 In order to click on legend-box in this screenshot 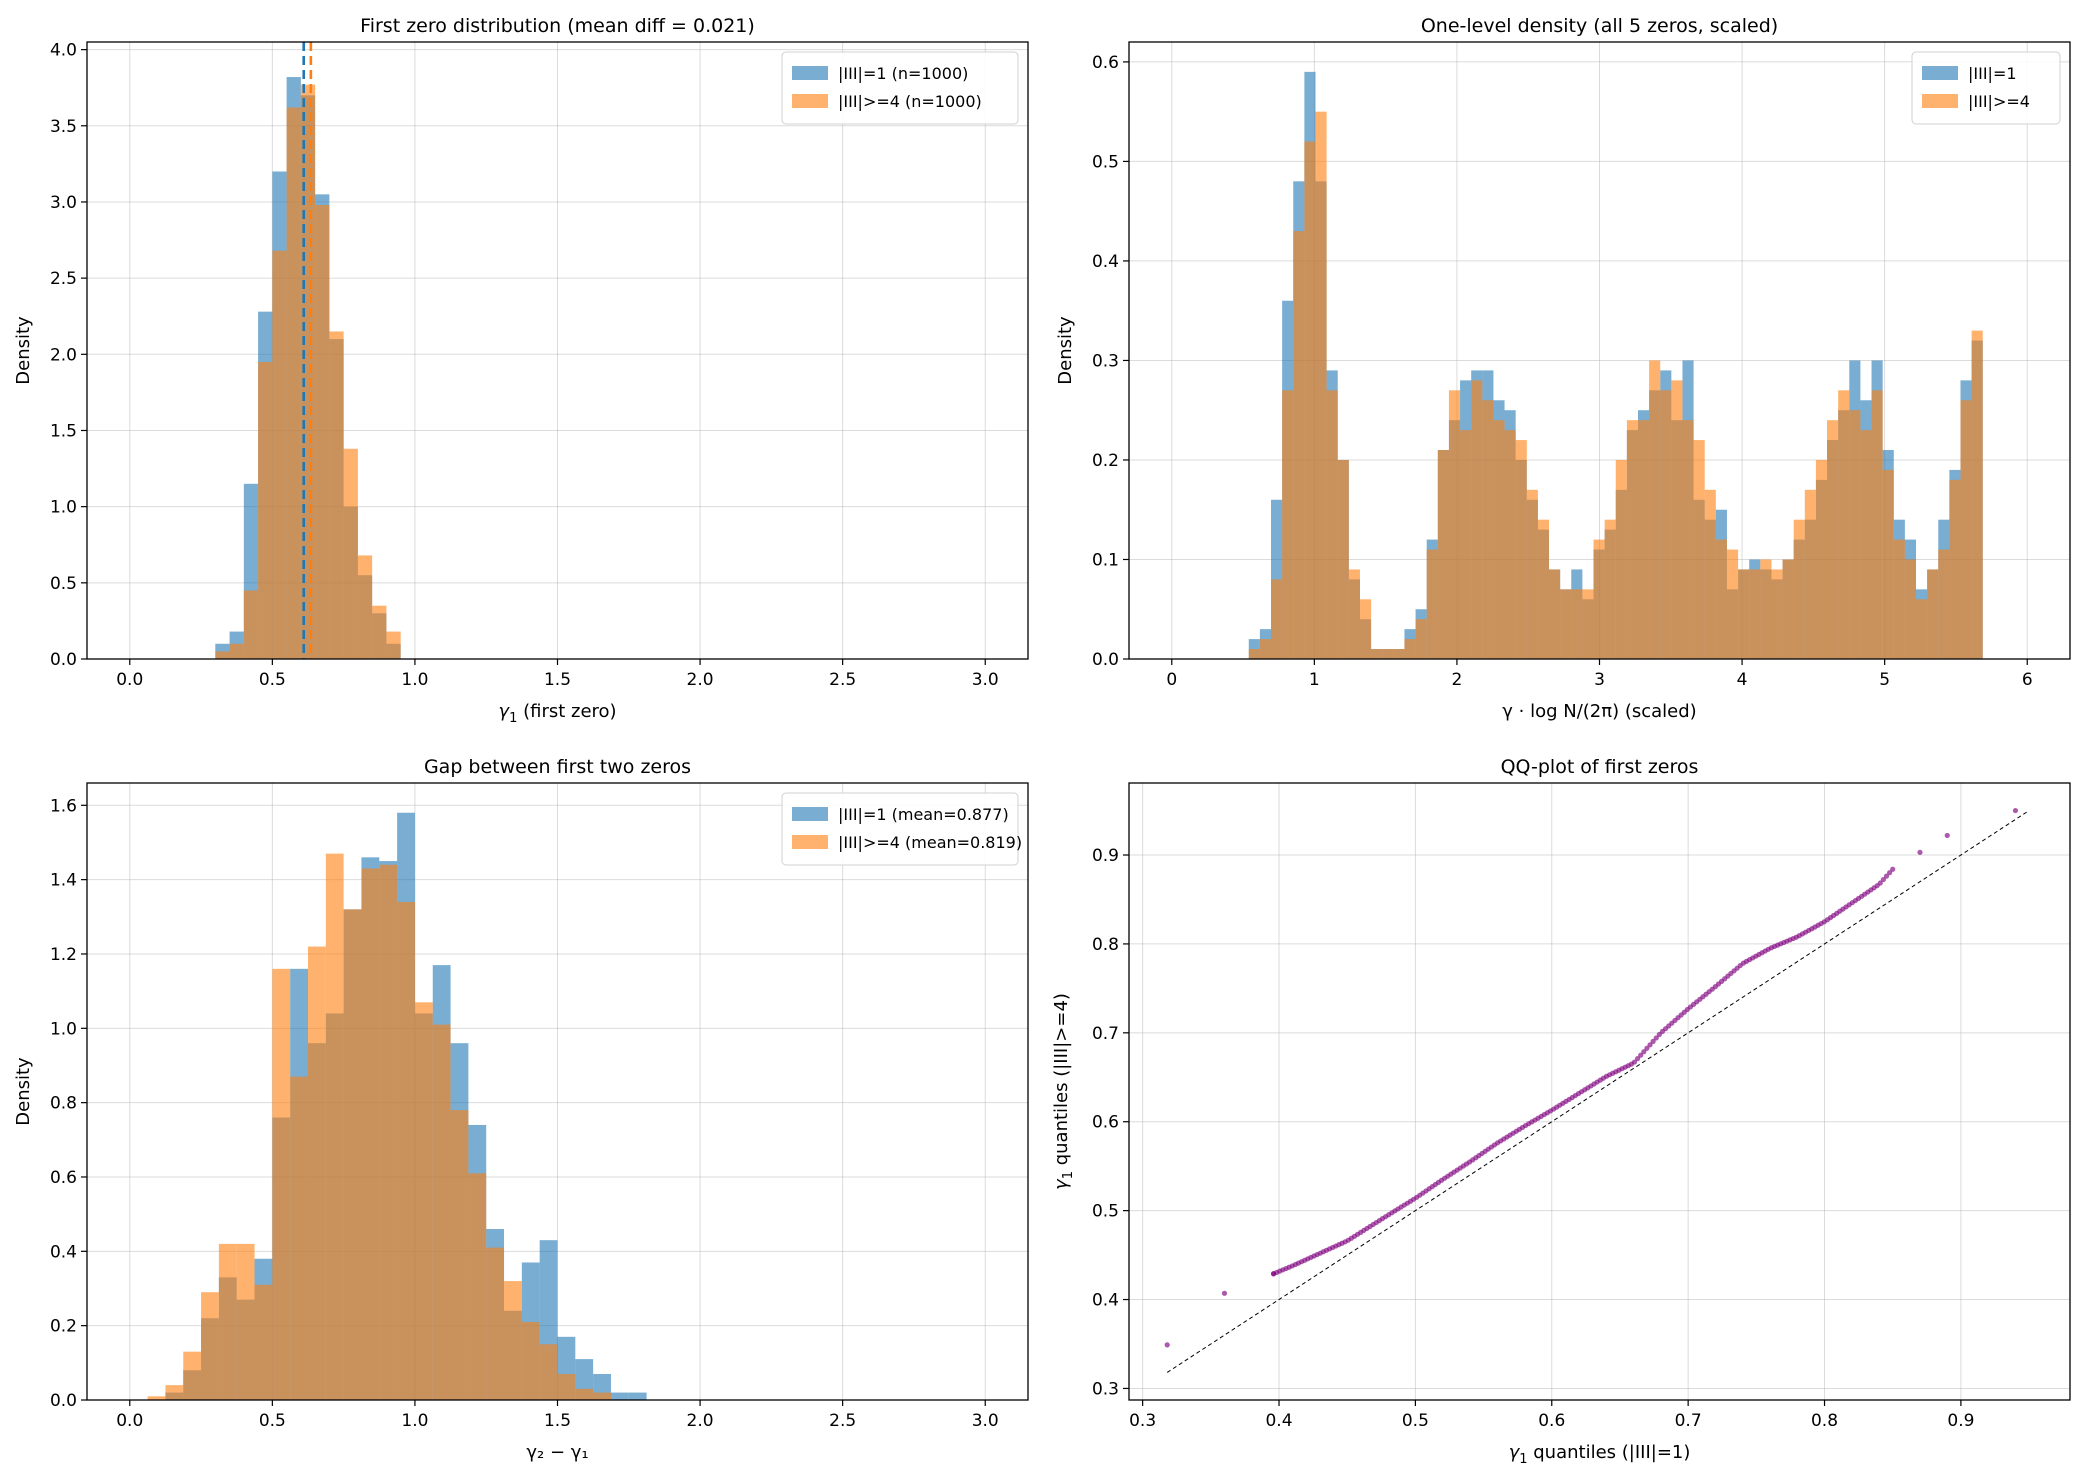, I will do `click(1986, 88)`.